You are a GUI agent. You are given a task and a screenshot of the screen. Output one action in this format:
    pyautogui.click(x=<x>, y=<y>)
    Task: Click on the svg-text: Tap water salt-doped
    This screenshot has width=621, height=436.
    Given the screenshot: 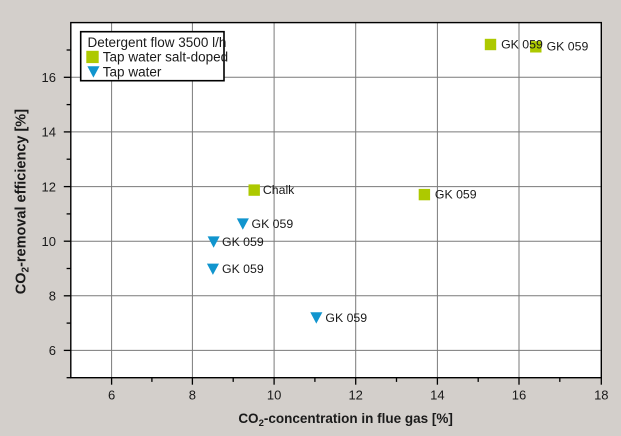 What is the action you would take?
    pyautogui.click(x=165, y=57)
    